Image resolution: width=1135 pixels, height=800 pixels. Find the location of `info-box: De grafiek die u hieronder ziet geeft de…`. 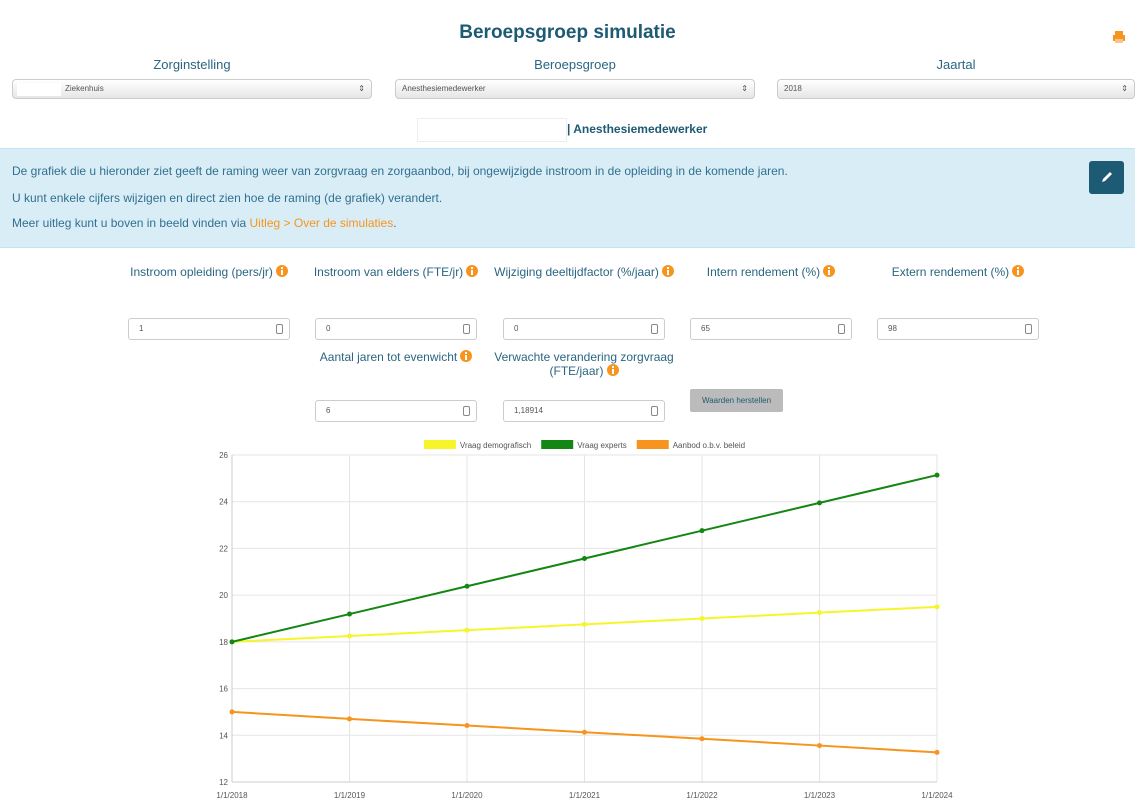

info-box: De grafiek die u hieronder ziet geeft de… is located at coordinates (567, 198).